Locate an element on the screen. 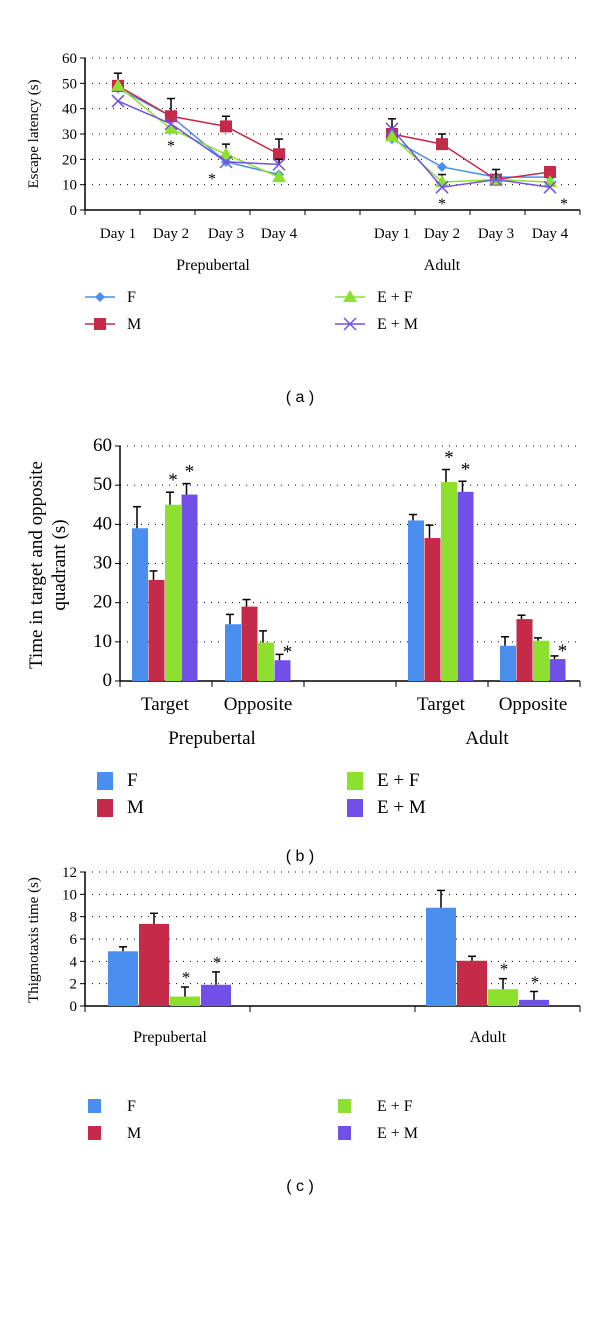  y-tick-label: 8 is located at coordinates (74, 918).